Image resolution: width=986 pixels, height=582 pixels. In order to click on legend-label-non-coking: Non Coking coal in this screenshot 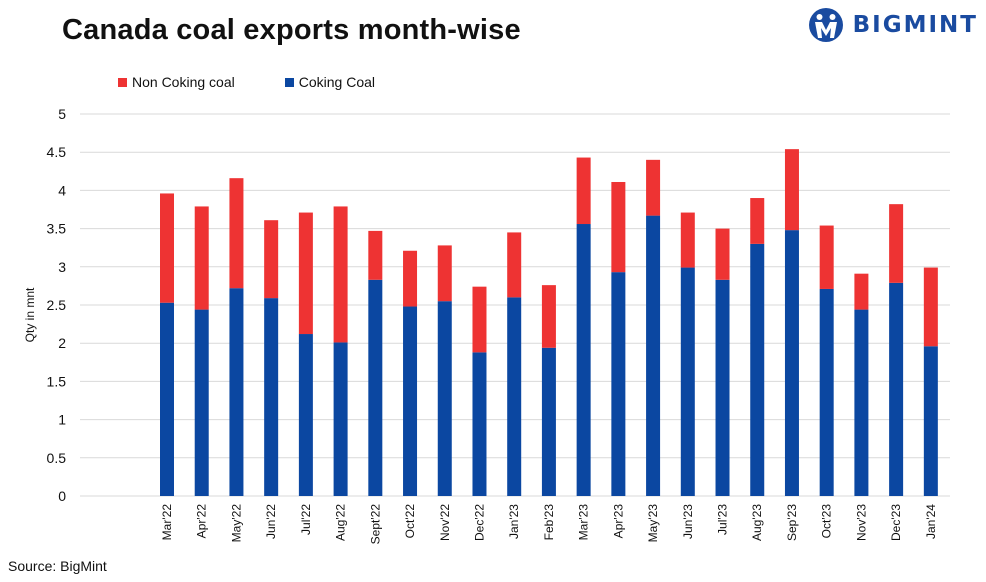, I will do `click(183, 82)`.